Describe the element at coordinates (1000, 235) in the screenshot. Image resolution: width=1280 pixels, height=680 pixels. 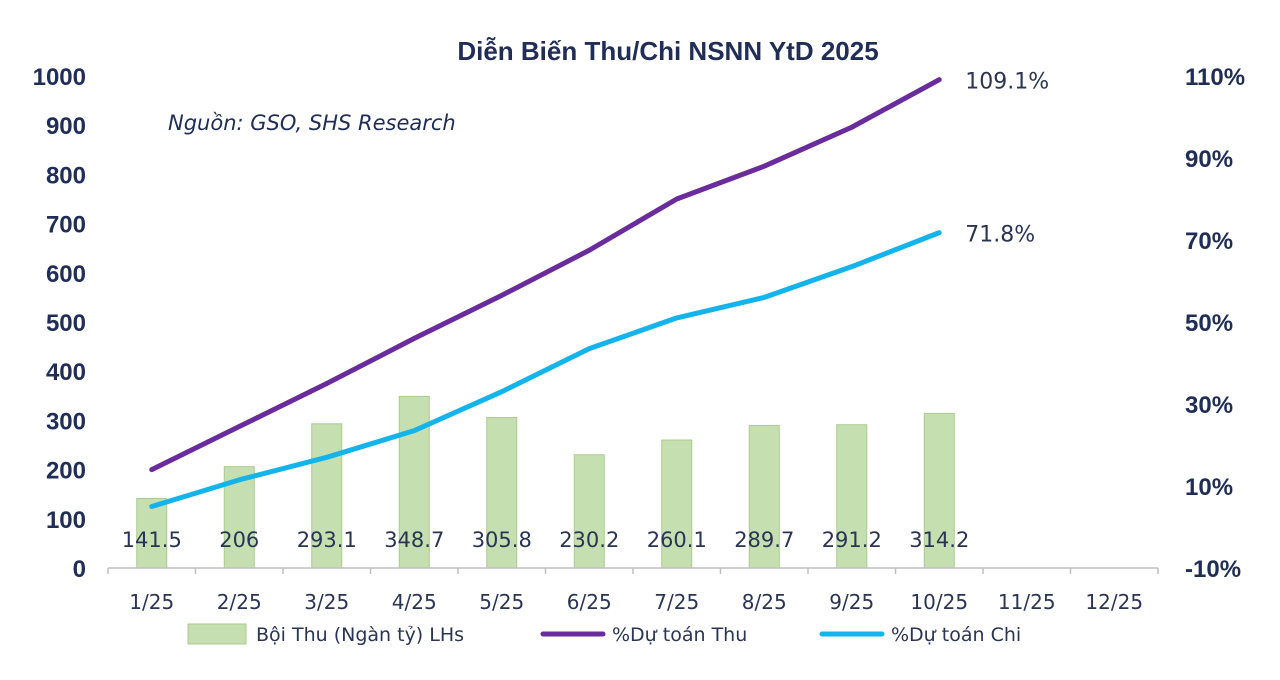
I see `end-label-chi: 71.8%` at that location.